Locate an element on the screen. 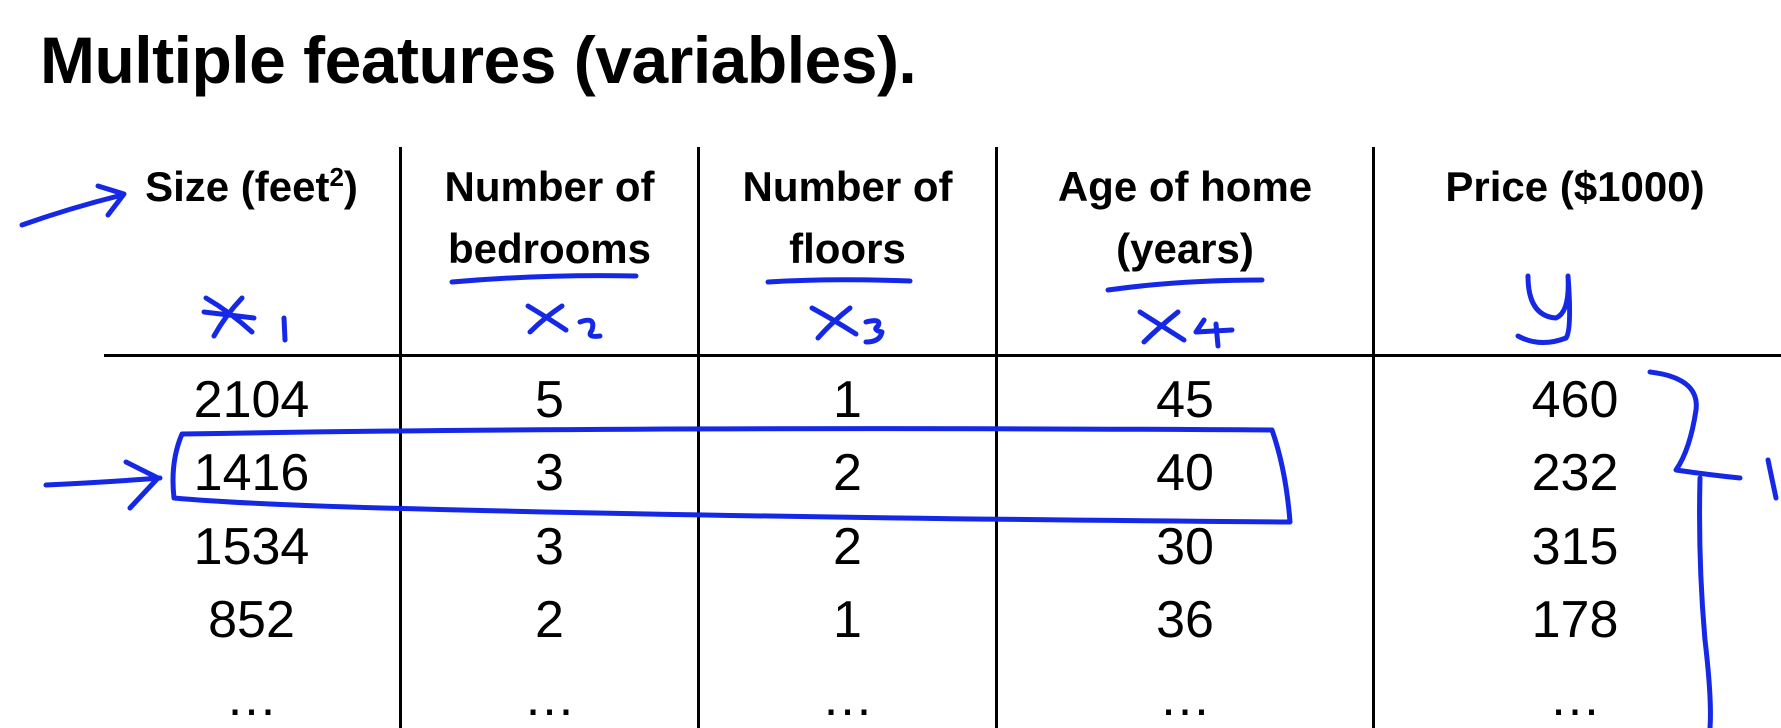 This screenshot has height=728, width=1781. table-cell: 460 is located at coordinates (1575, 400).